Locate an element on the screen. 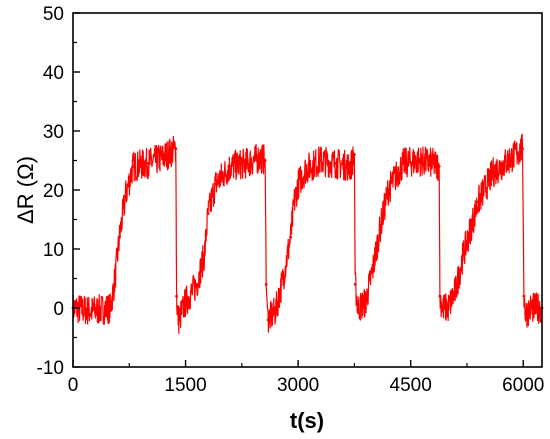 This screenshot has width=550, height=439. x-tick-label: 3000 is located at coordinates (298, 385).